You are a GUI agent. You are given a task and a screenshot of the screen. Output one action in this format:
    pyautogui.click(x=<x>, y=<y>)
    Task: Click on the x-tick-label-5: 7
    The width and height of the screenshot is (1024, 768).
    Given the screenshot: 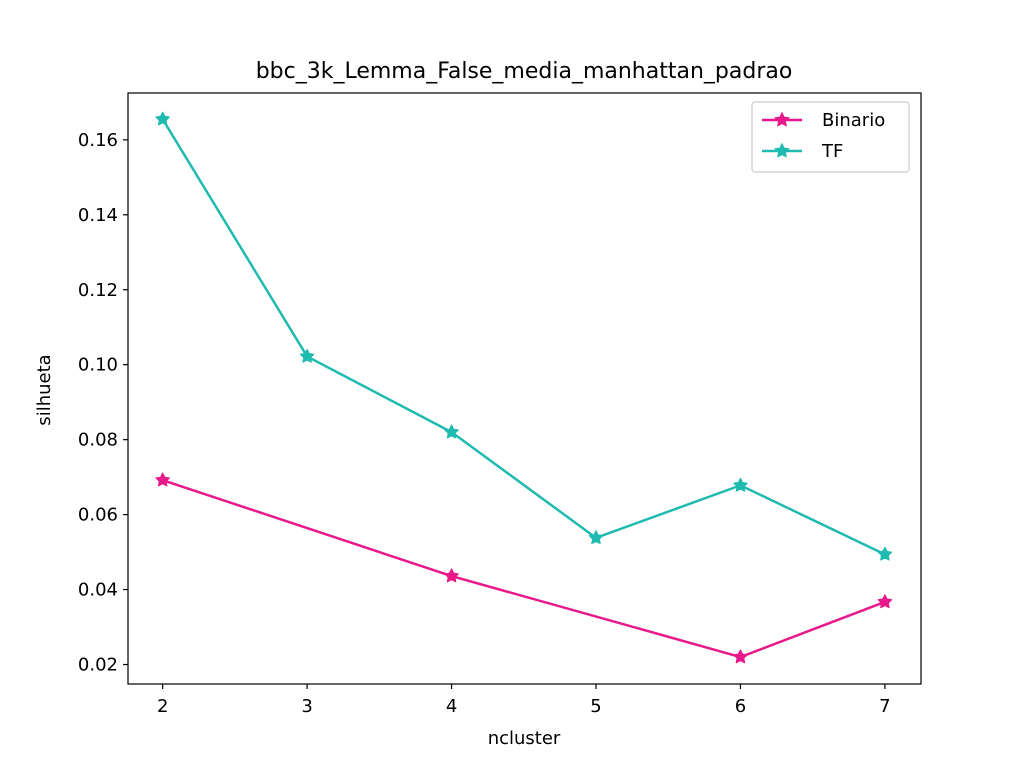 What is the action you would take?
    pyautogui.click(x=884, y=706)
    